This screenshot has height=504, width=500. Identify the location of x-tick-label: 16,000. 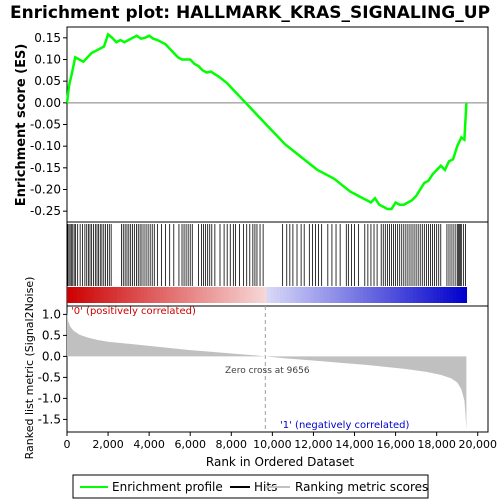
(395, 444).